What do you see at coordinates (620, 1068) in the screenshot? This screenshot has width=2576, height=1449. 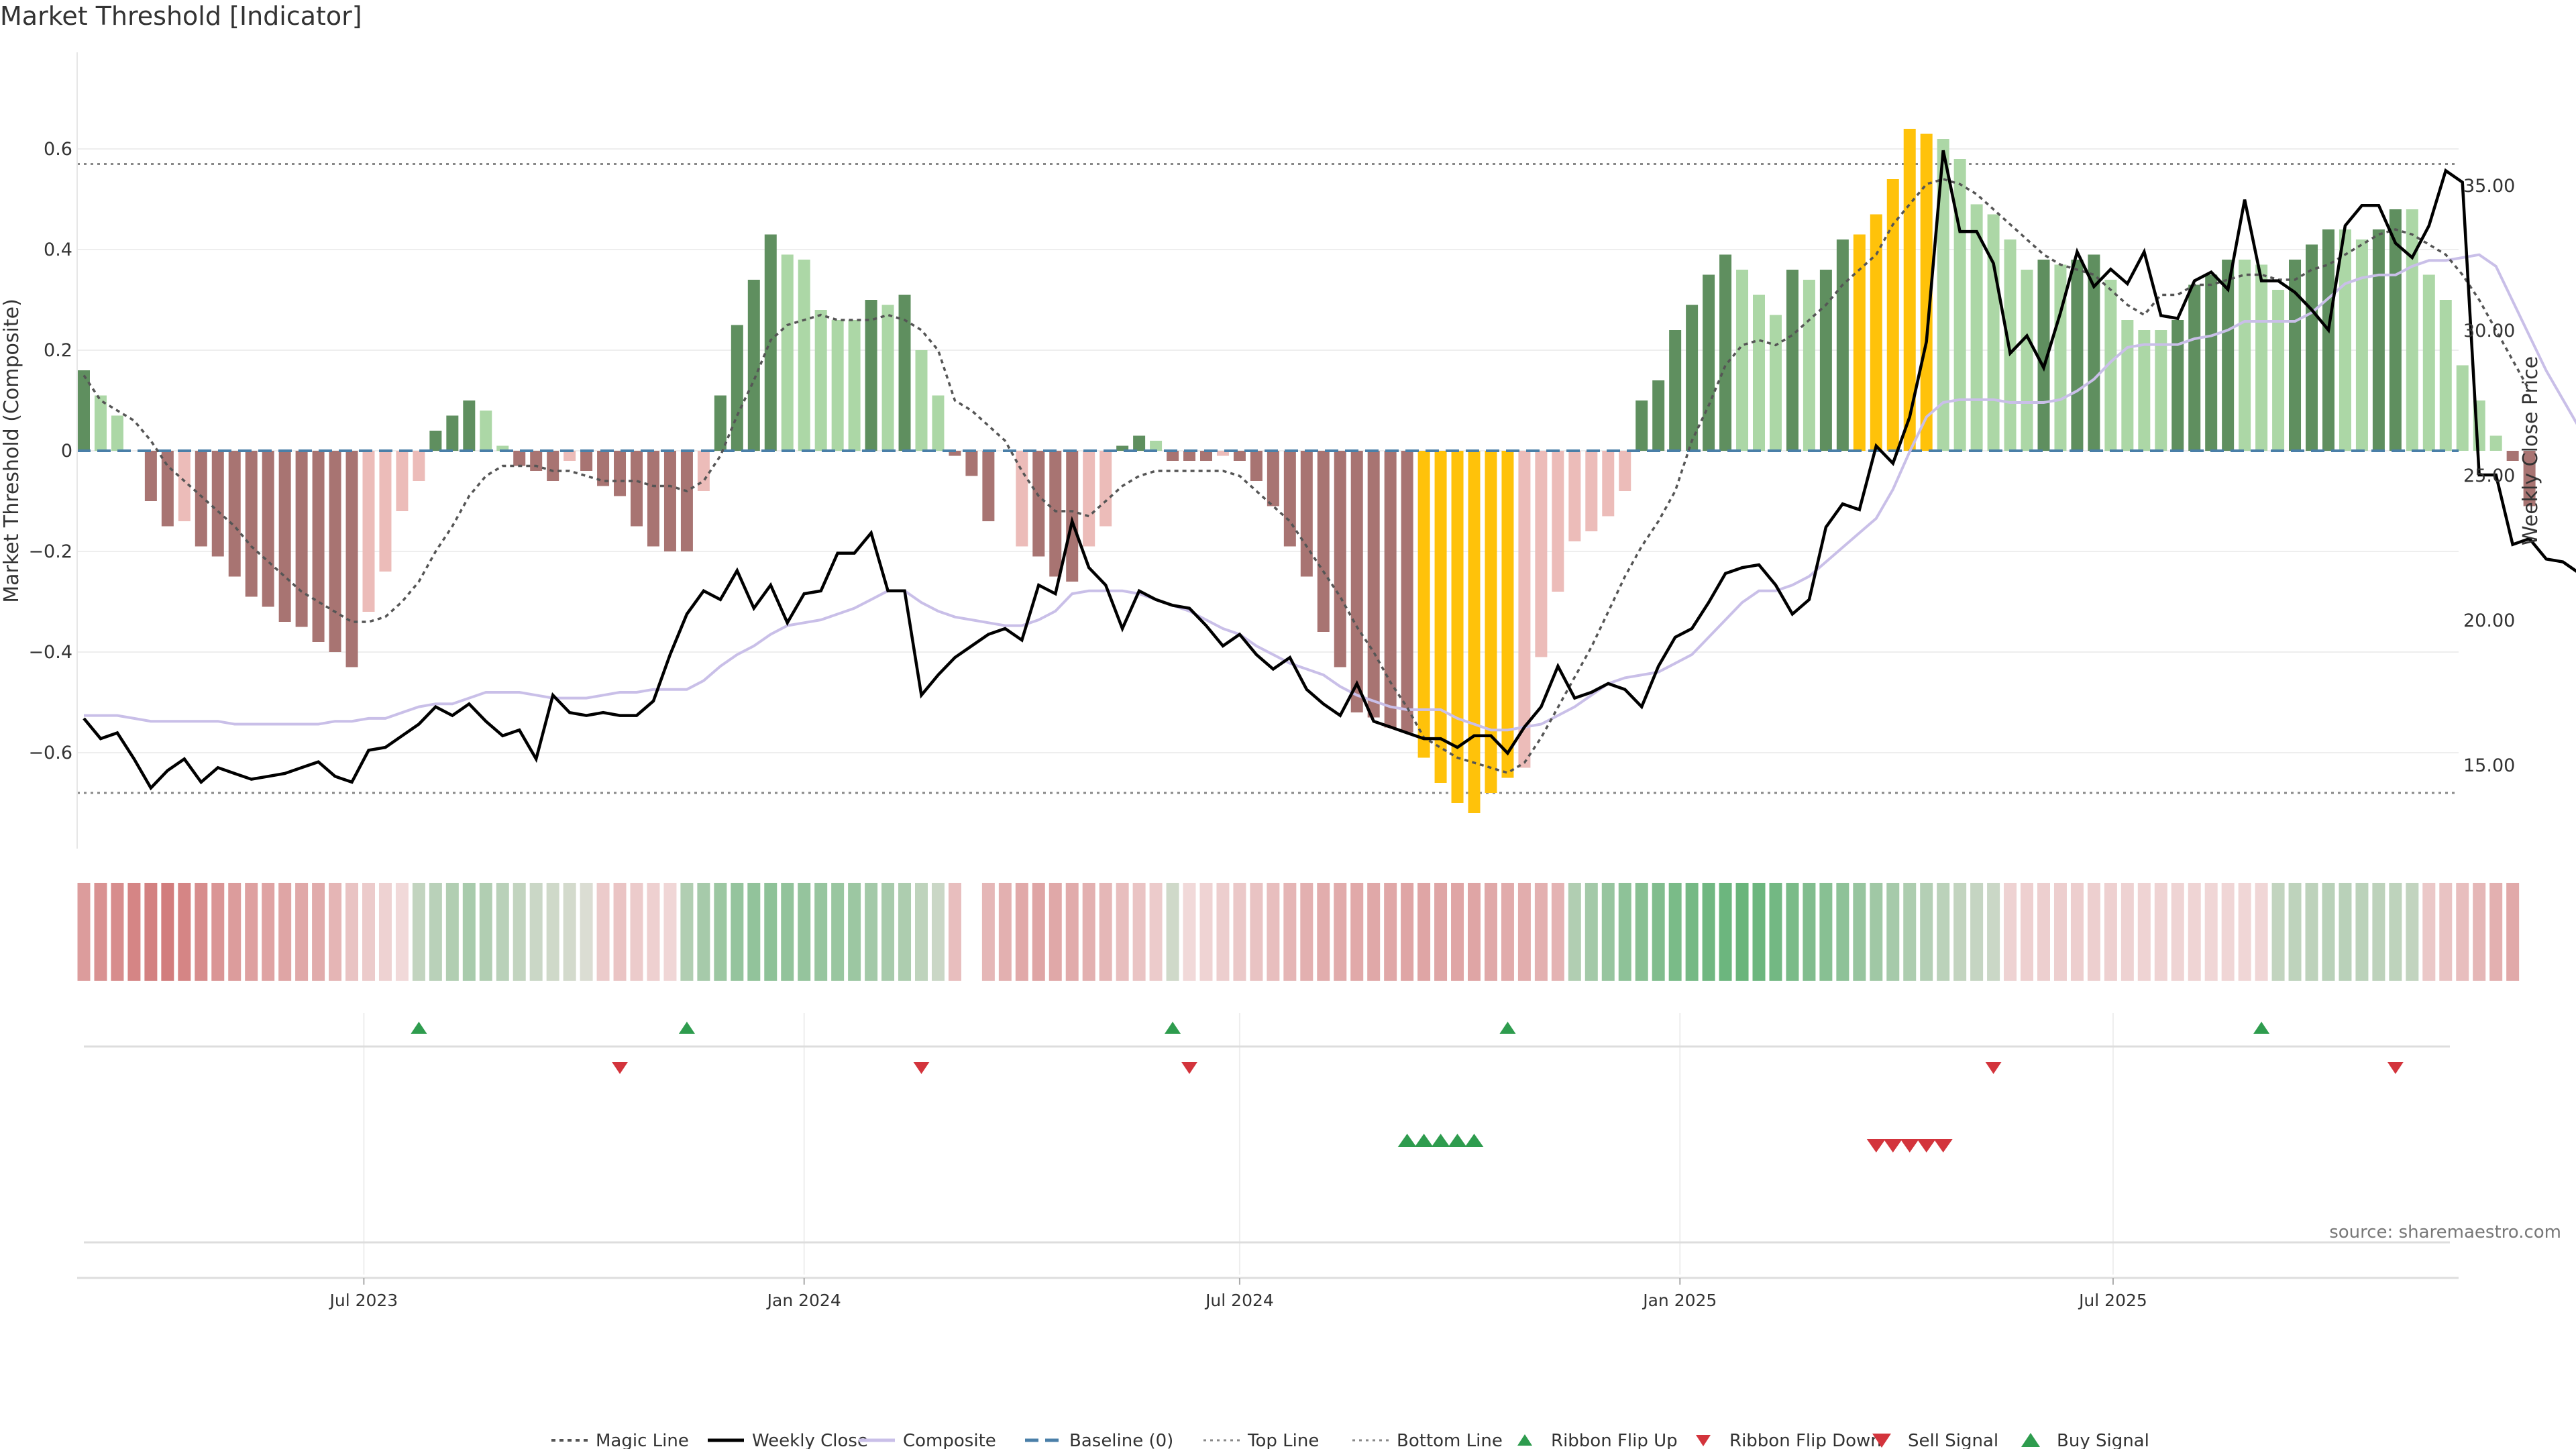 I see `ribbon-flip-down-marker` at bounding box center [620, 1068].